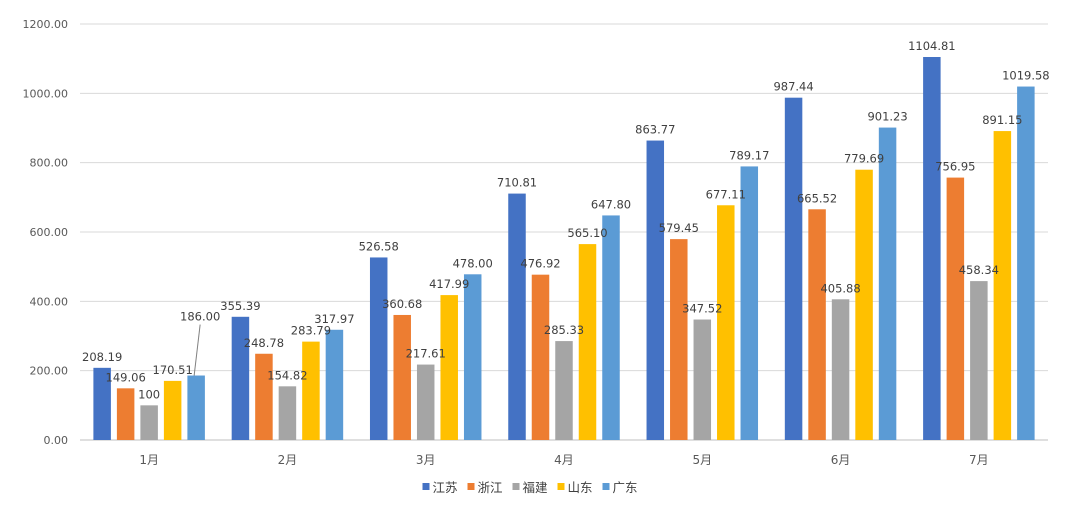 The height and width of the screenshot is (519, 1080). I want to click on y-tick-label: 1200.00, so click(46, 24).